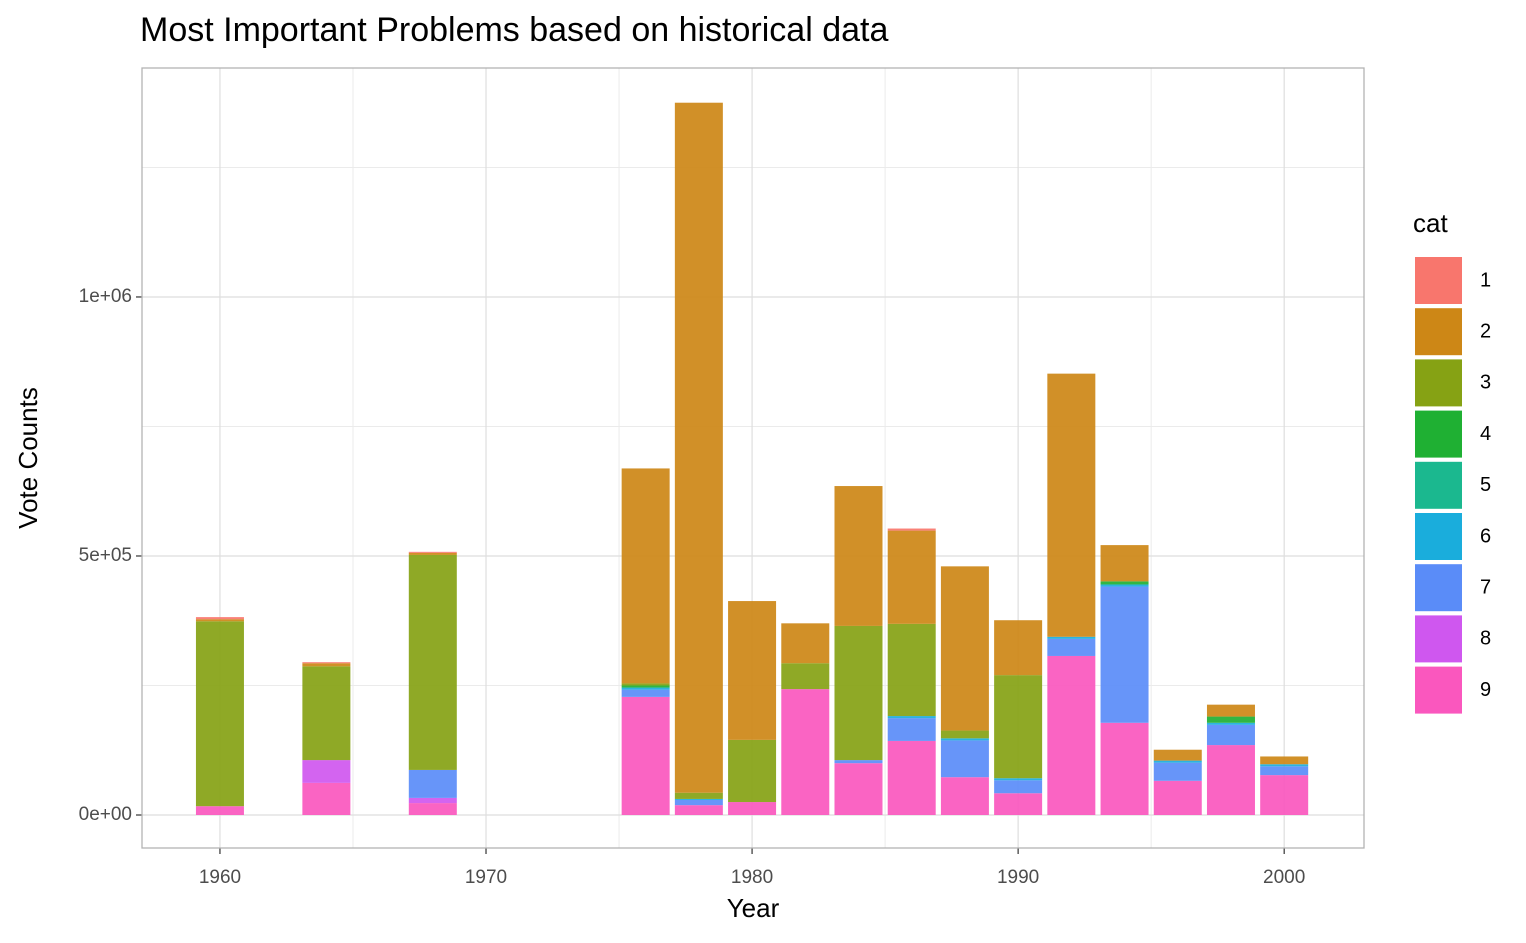 This screenshot has width=1526, height=943. What do you see at coordinates (1485, 639) in the screenshot?
I see `legend-label: 8` at bounding box center [1485, 639].